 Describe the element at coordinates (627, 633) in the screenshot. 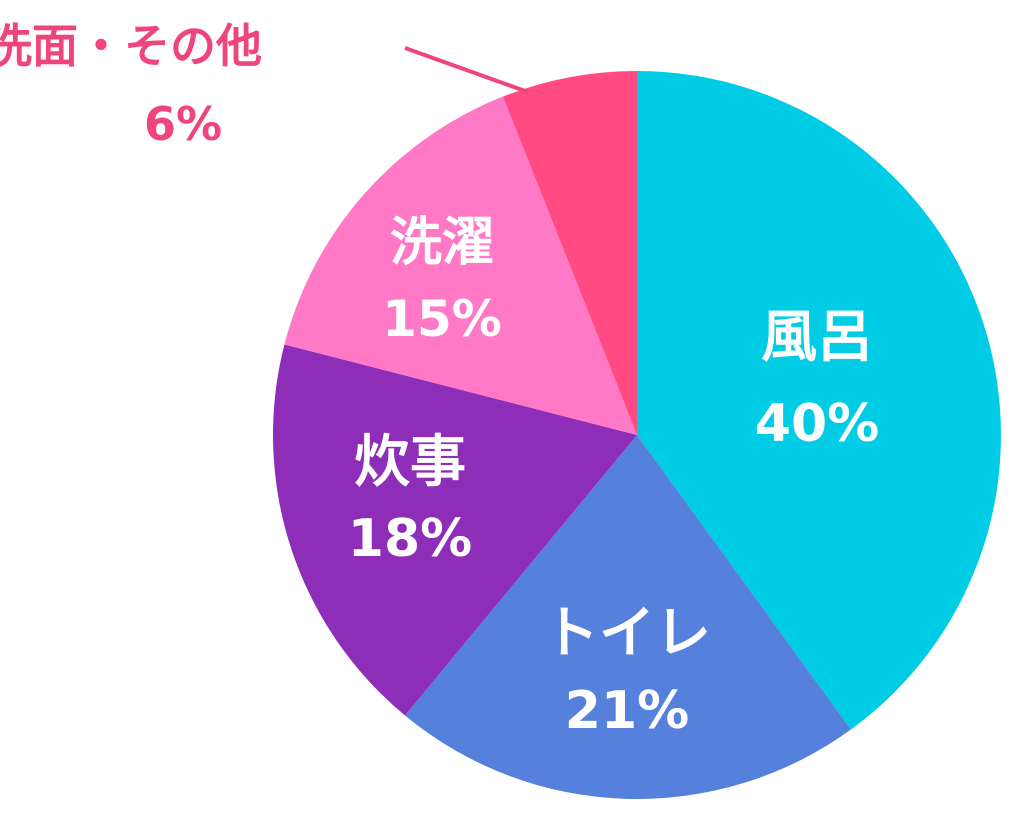

I see `slice-1-name-label: トイレ` at that location.